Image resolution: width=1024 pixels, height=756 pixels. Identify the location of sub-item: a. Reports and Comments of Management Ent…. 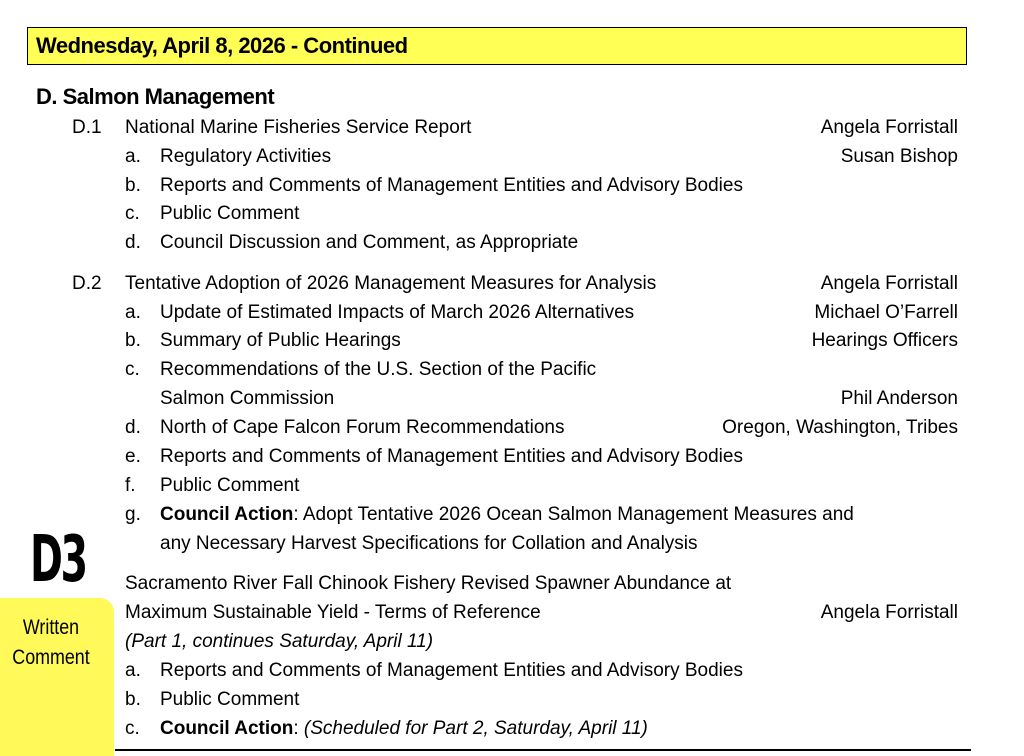
(512, 671).